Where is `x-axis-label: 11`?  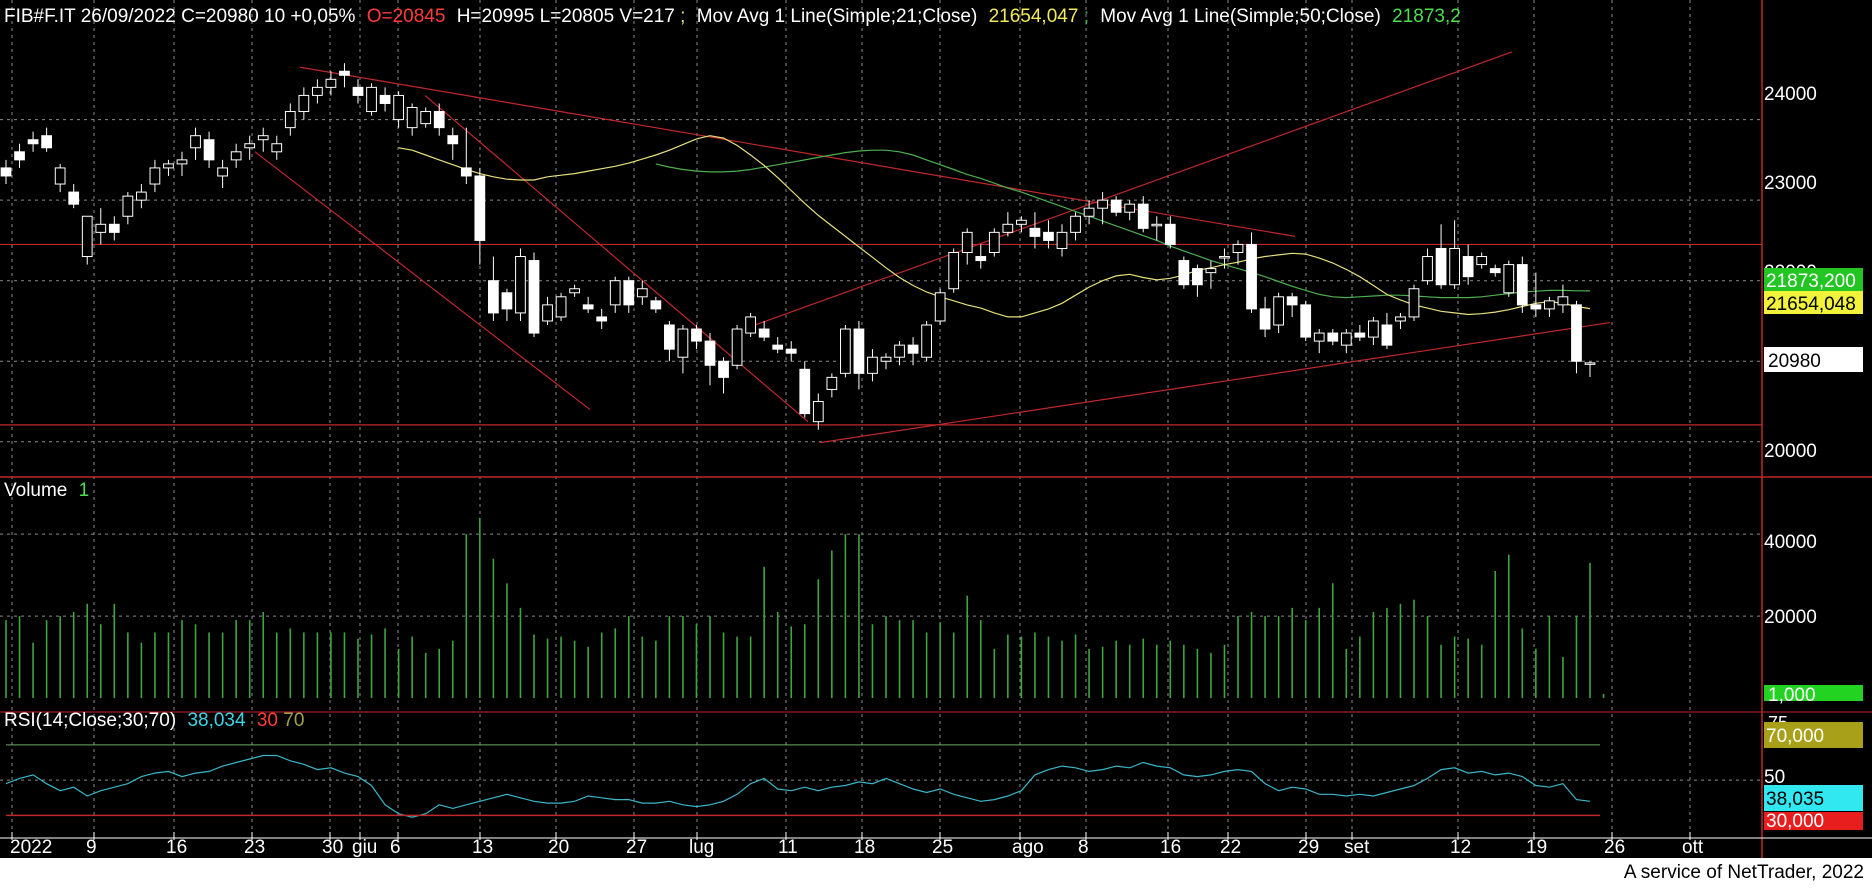 x-axis-label: 11 is located at coordinates (788, 847).